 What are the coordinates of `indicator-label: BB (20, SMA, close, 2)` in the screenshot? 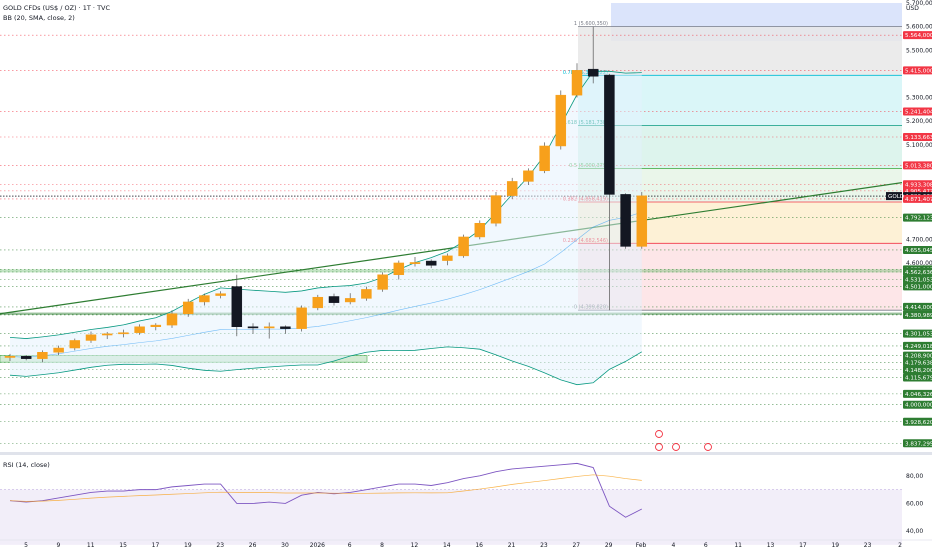 It's located at (39, 18).